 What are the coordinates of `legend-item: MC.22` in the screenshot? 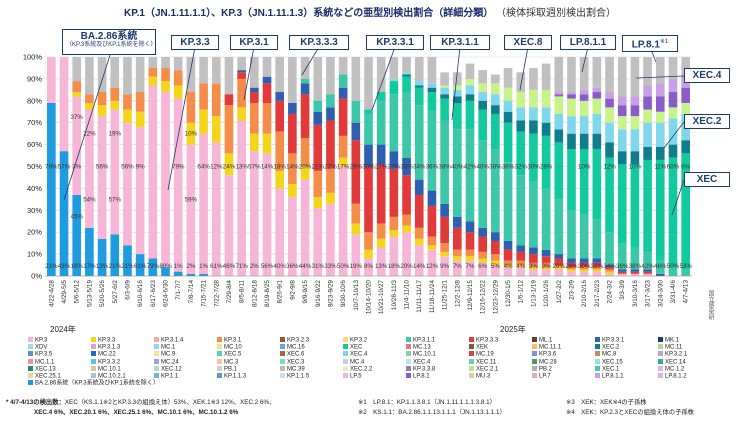 It's located at (103, 355).